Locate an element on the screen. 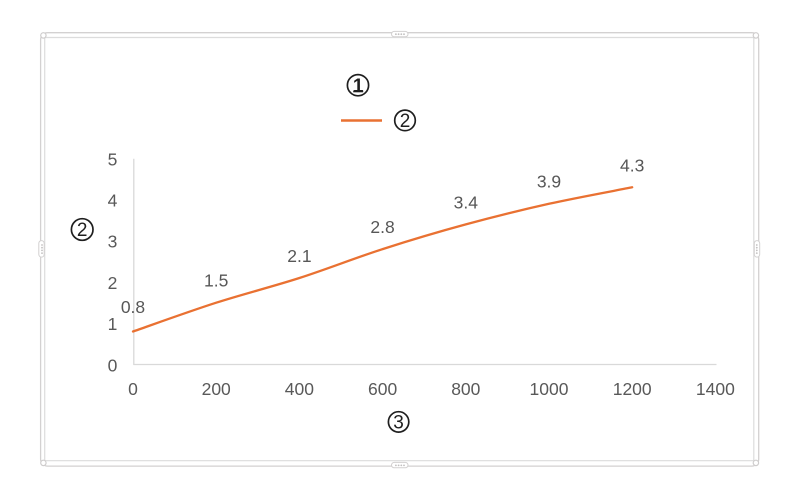 This screenshot has width=800, height=500. svg-text: 600 is located at coordinates (382, 389).